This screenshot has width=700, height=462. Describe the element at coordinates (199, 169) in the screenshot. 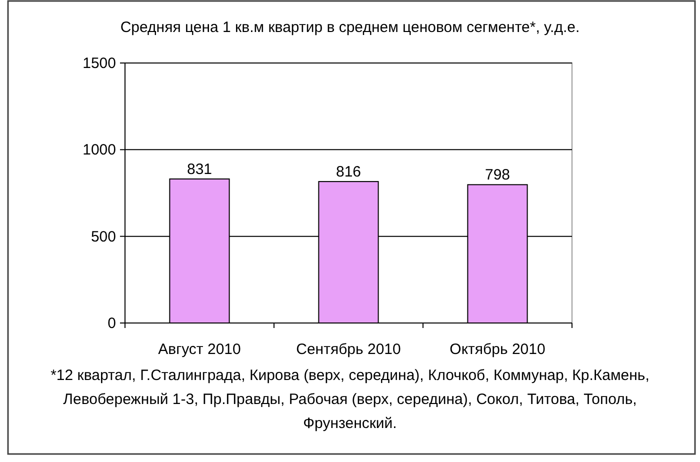

I see `data-label: 831` at that location.